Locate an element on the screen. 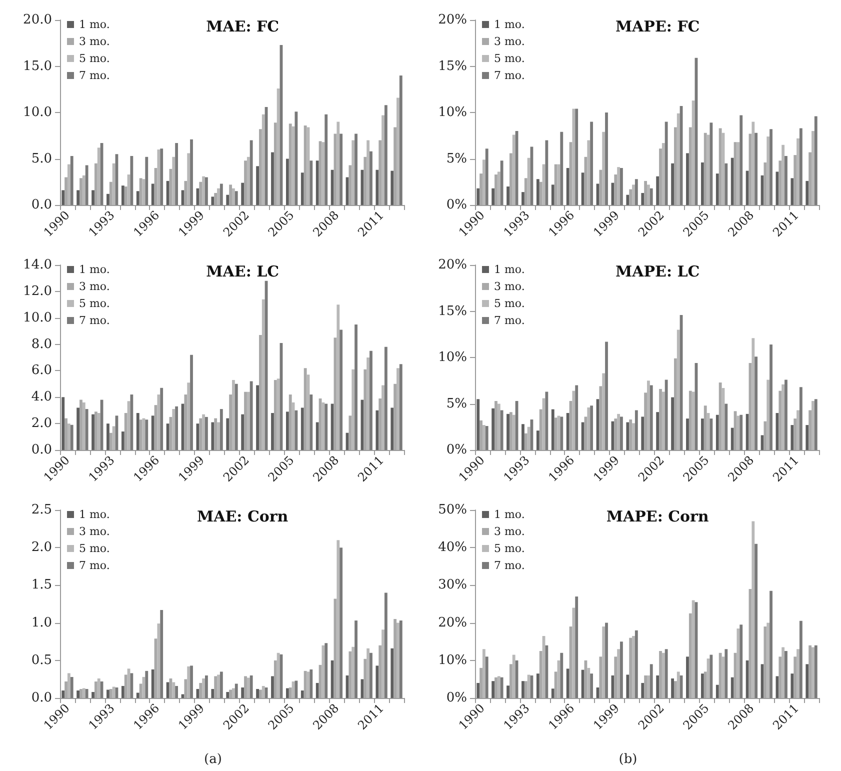  y-tick-label: 5% is located at coordinates (456, 158).